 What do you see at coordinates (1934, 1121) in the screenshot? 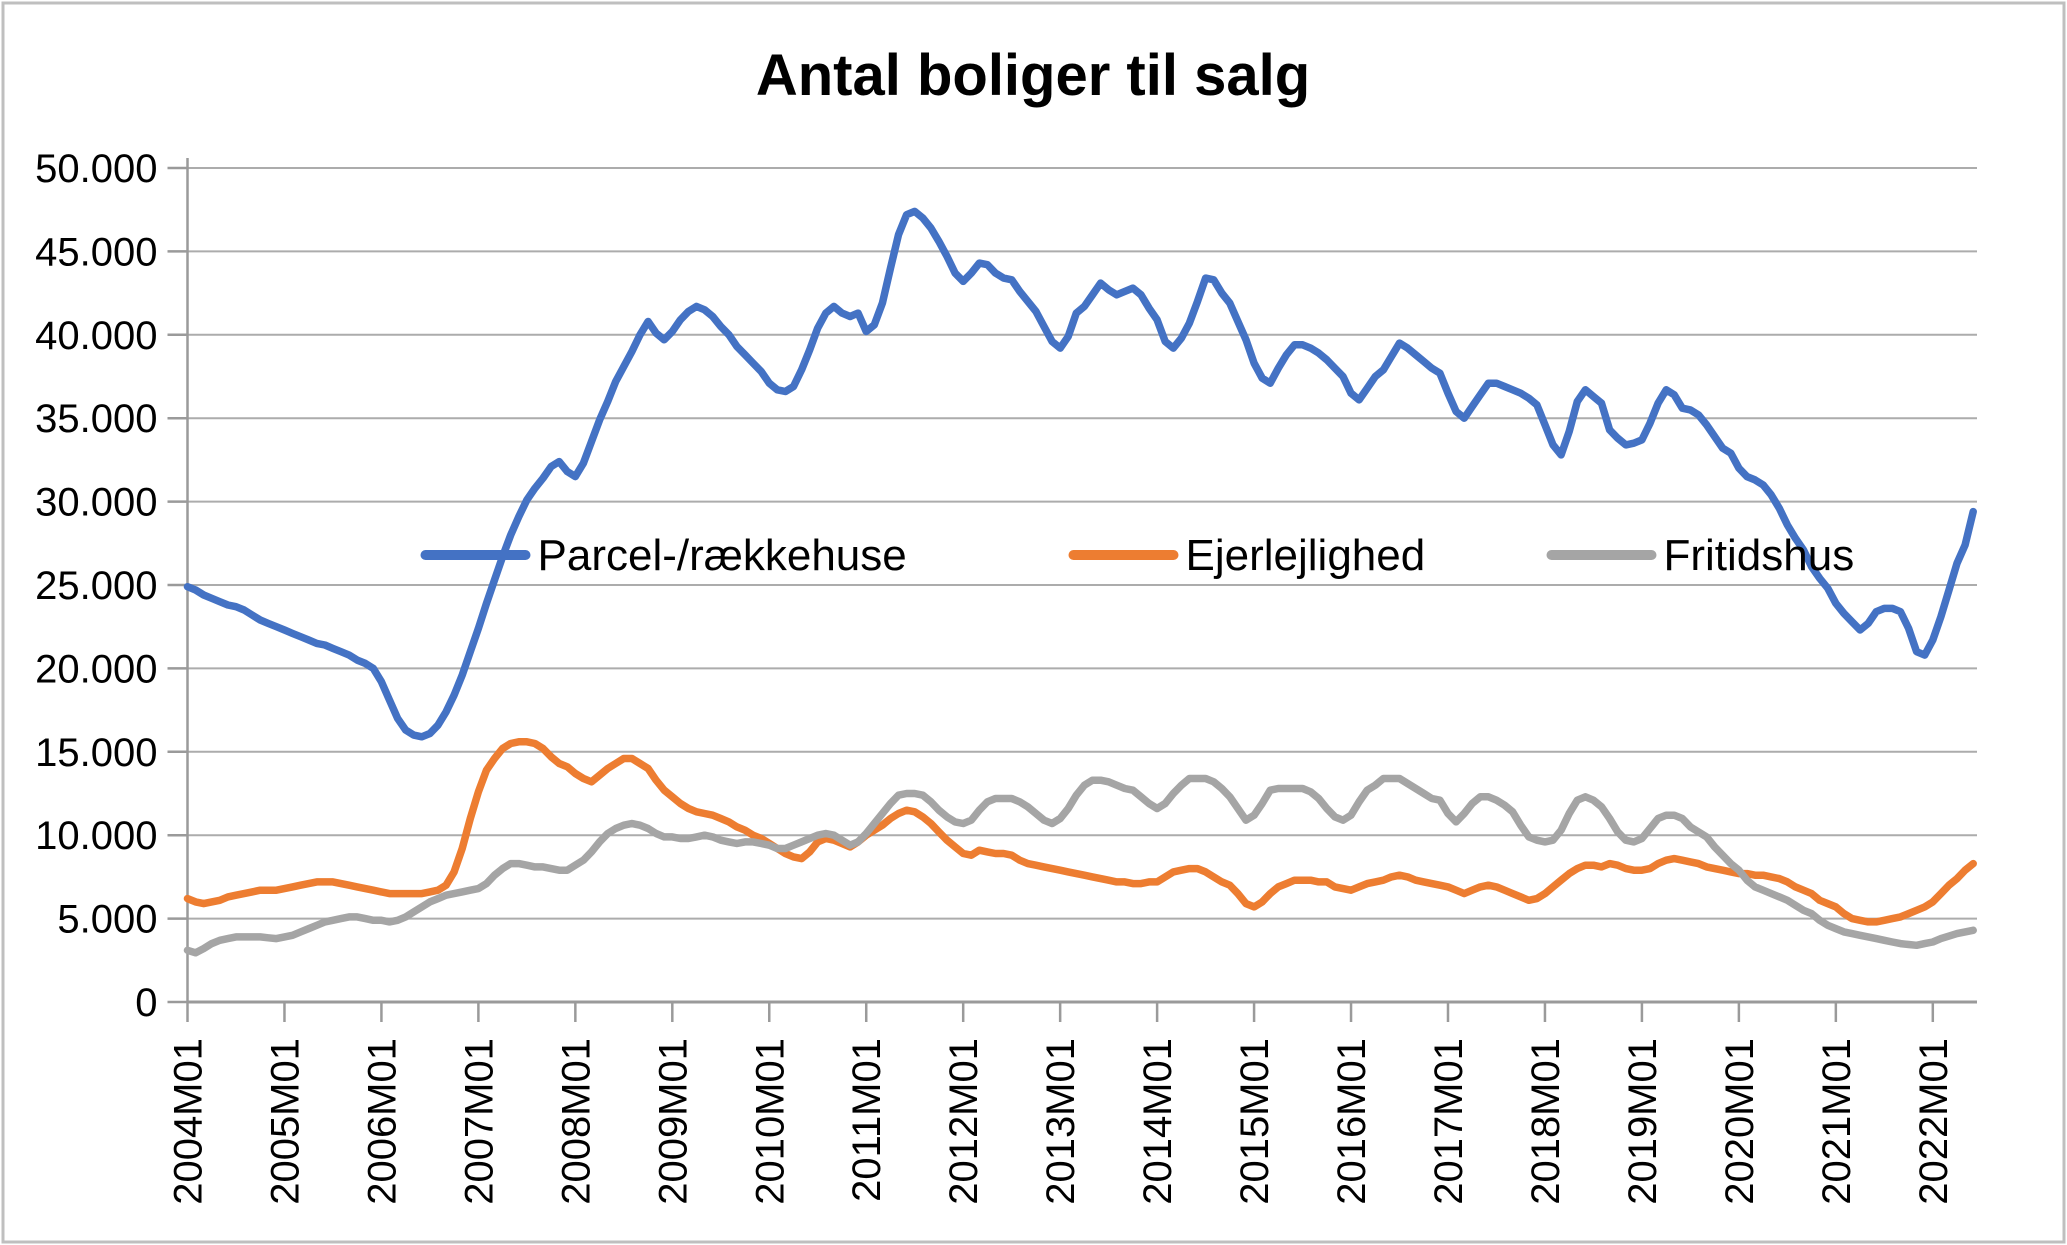
I see `x-axis-label-2022M01: 2022M01` at bounding box center [1934, 1121].